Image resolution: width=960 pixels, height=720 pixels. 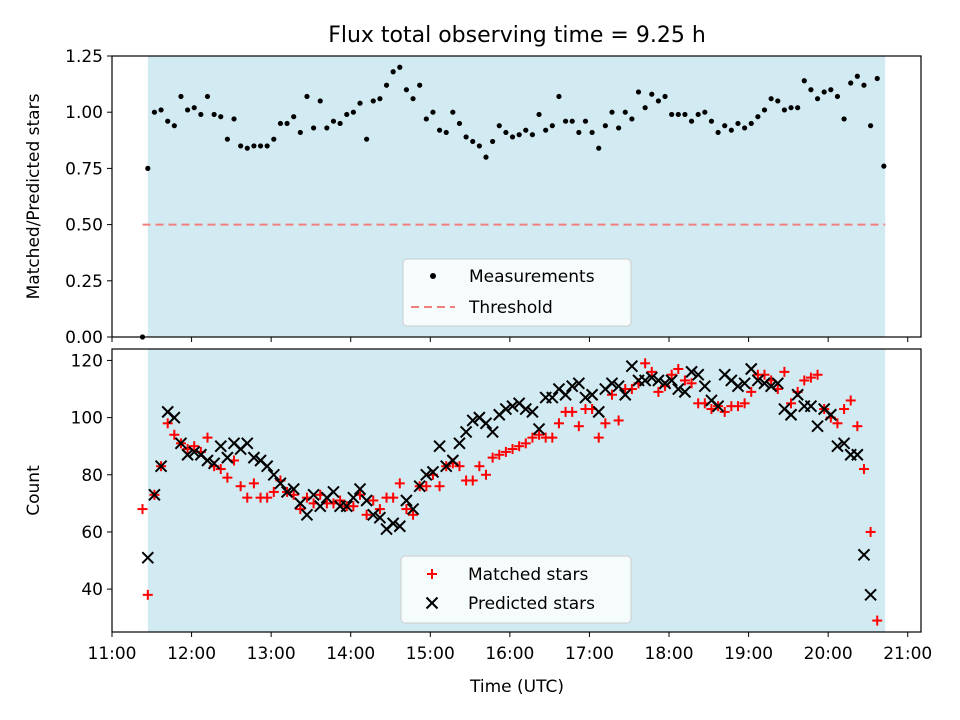 What do you see at coordinates (510, 308) in the screenshot?
I see `legend-threshold-label: Threshold` at bounding box center [510, 308].